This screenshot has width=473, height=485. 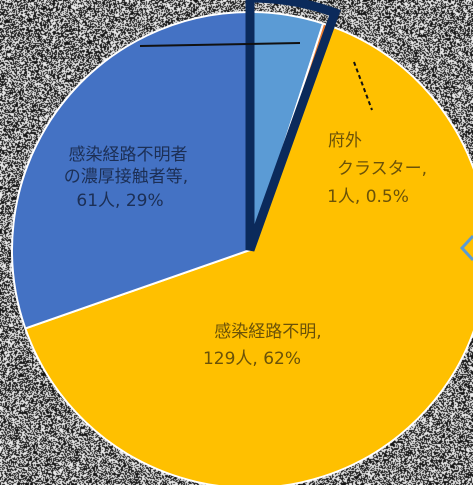 What do you see at coordinates (126, 177) in the screenshot?
I see `data-label-blue-line2: の濃厚接触者等,` at bounding box center [126, 177].